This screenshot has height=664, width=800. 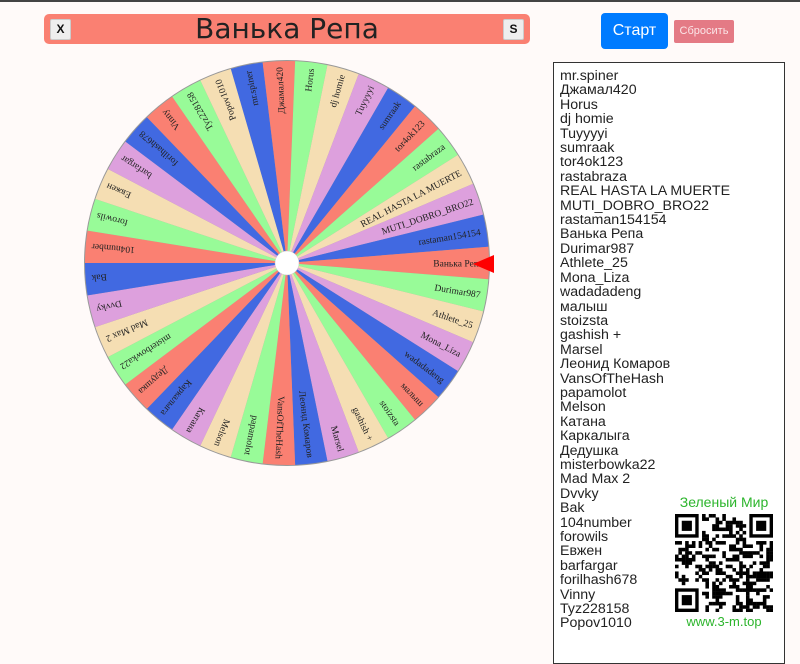 I want to click on participant-item: Евжен, so click(x=581, y=551).